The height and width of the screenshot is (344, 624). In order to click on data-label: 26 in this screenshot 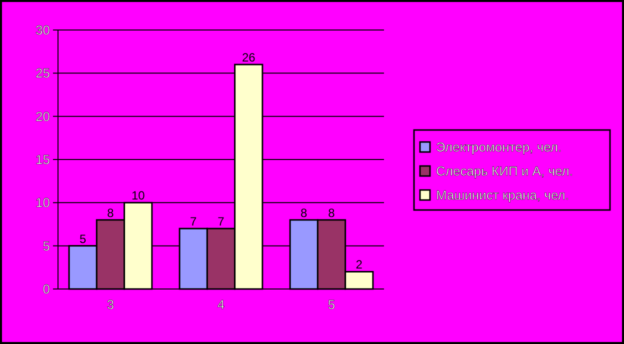, I will do `click(249, 57)`.